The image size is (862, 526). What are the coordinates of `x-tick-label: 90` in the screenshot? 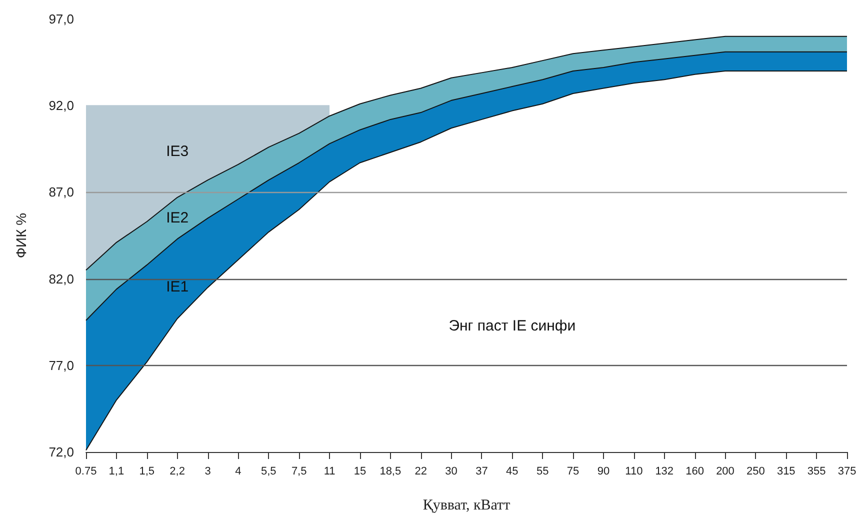 It's located at (603, 472).